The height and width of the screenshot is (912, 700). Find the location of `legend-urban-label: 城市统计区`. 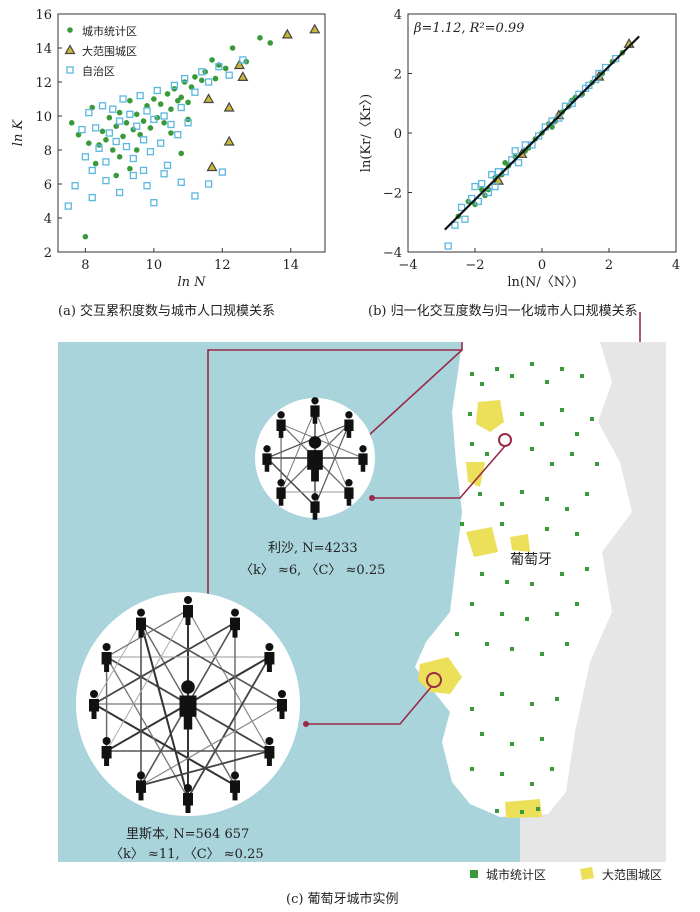

legend-urban-label: 城市统计区 is located at coordinates (516, 874).